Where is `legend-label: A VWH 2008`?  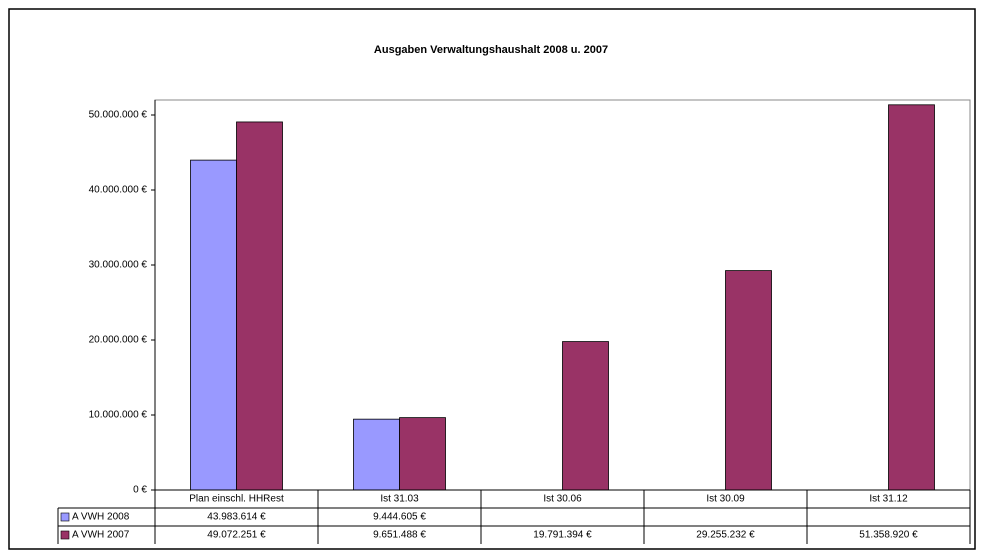
legend-label: A VWH 2008 is located at coordinates (101, 517).